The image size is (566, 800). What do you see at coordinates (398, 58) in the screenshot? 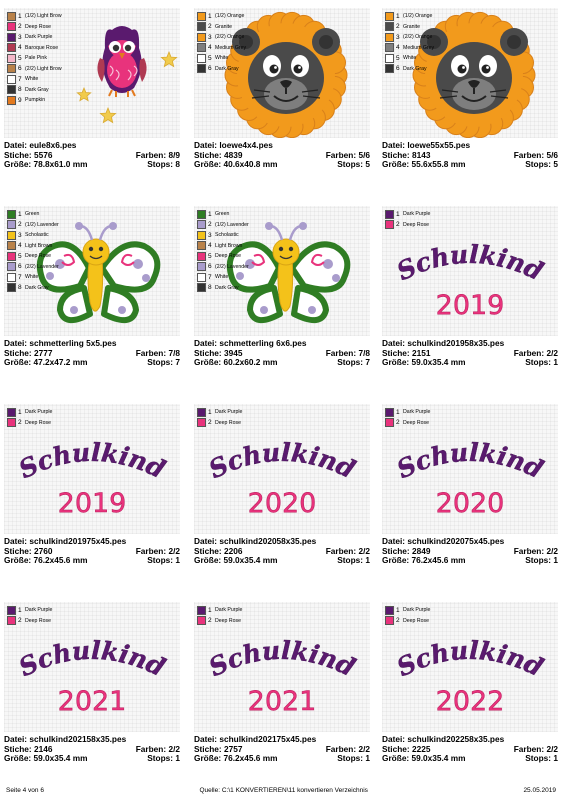
I see `thread-number: 5` at bounding box center [398, 58].